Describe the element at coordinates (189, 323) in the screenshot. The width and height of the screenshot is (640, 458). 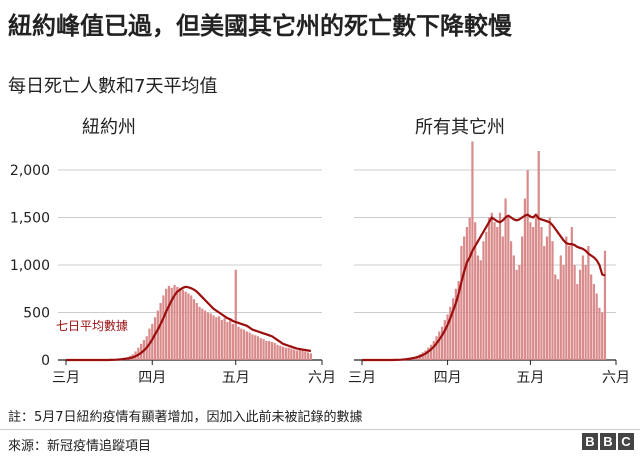
I see `seven-day-average-line` at that location.